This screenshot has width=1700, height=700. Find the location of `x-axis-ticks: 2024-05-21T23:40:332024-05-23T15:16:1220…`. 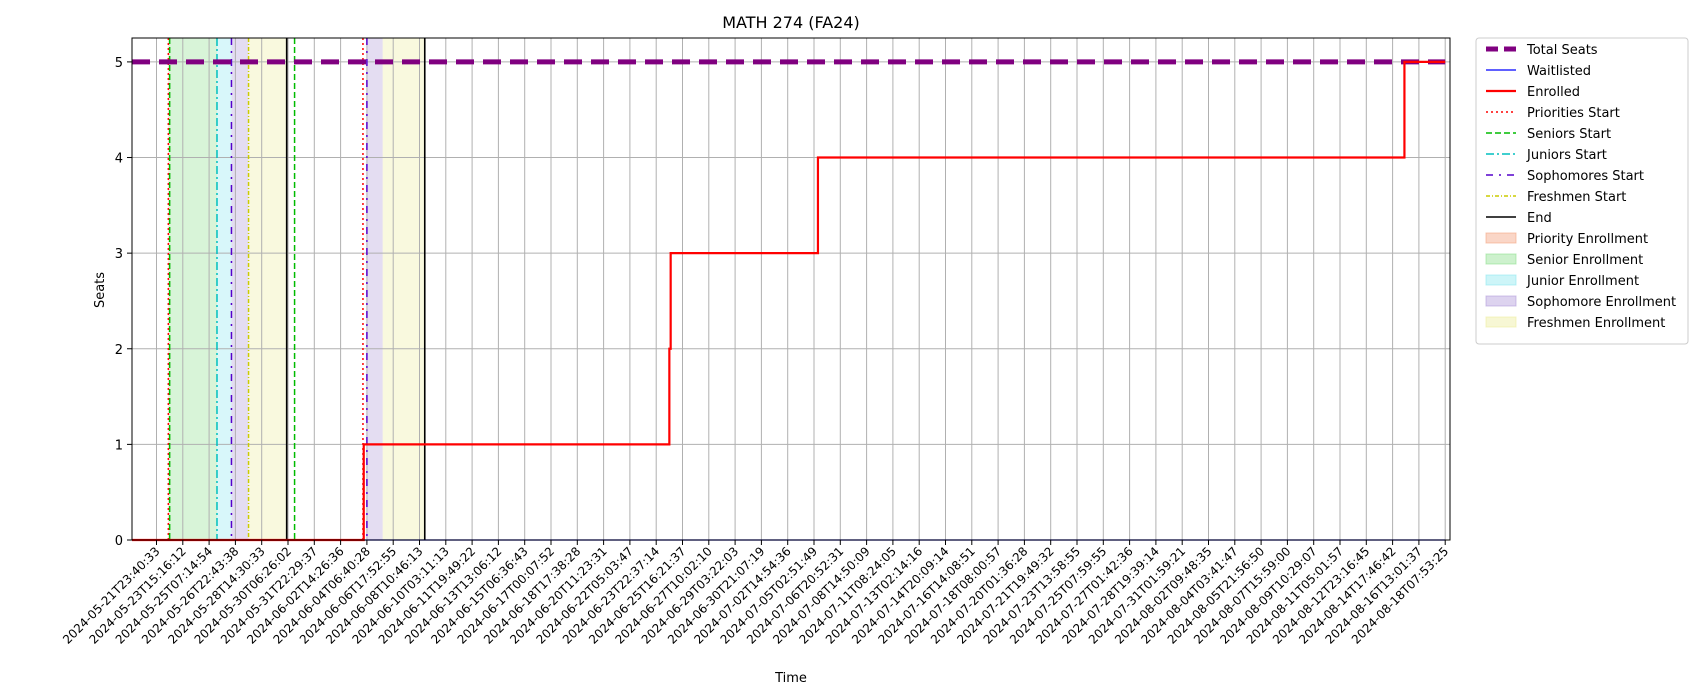

x-axis-ticks: 2024-05-21T23:40:332024-05-23T15:16:1220… is located at coordinates (755, 593).